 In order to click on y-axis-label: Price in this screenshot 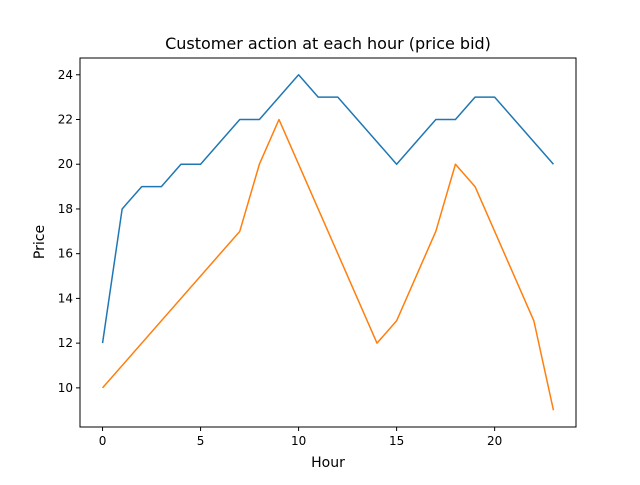, I will do `click(40, 242)`.